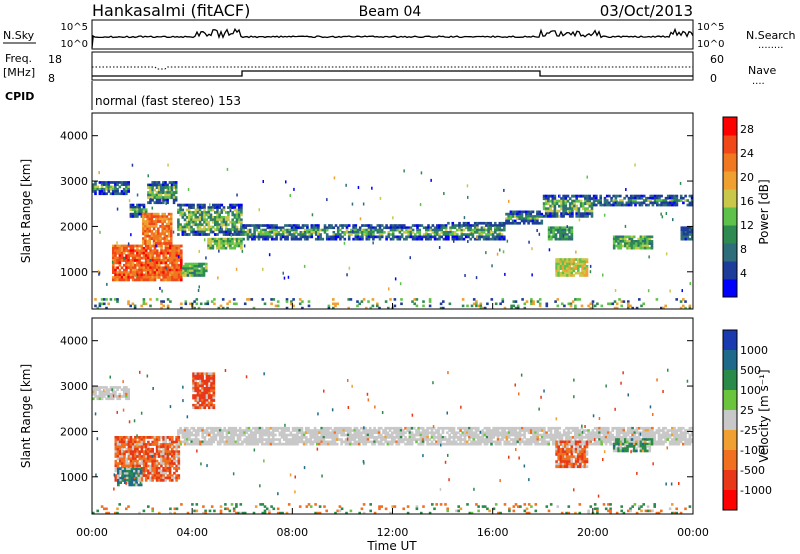  Describe the element at coordinates (392, 73) in the screenshot. I see `nave-trace` at that location.